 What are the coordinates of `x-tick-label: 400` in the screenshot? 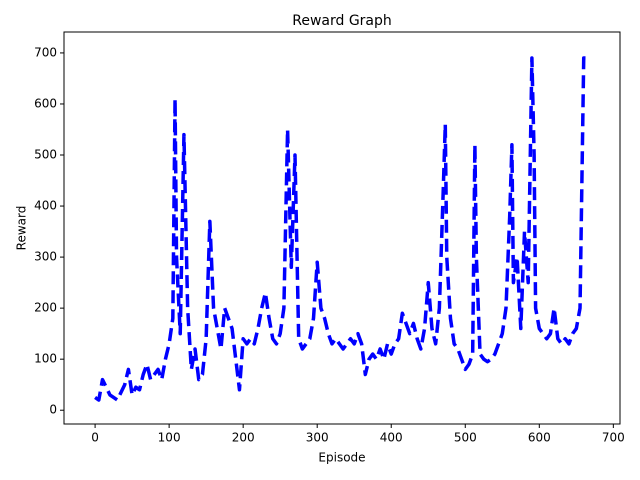 It's located at (391, 438).